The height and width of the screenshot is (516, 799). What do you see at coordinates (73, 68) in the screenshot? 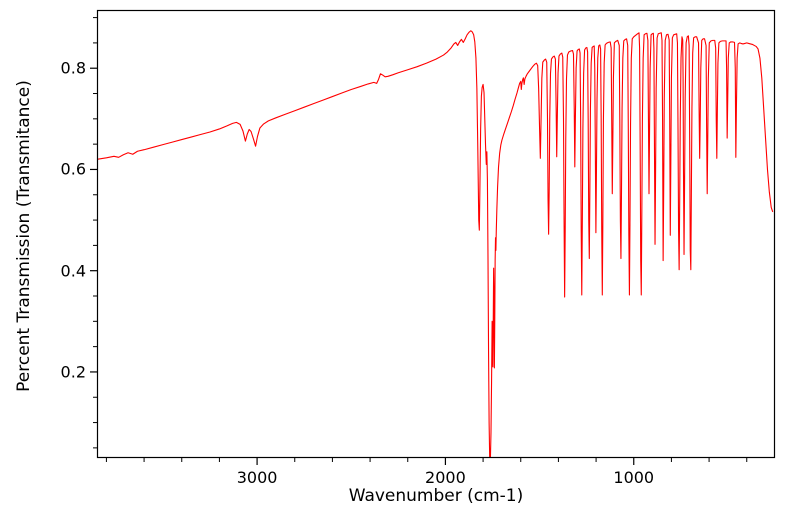
I see `y-tick-label: 0.8` at bounding box center [73, 68].